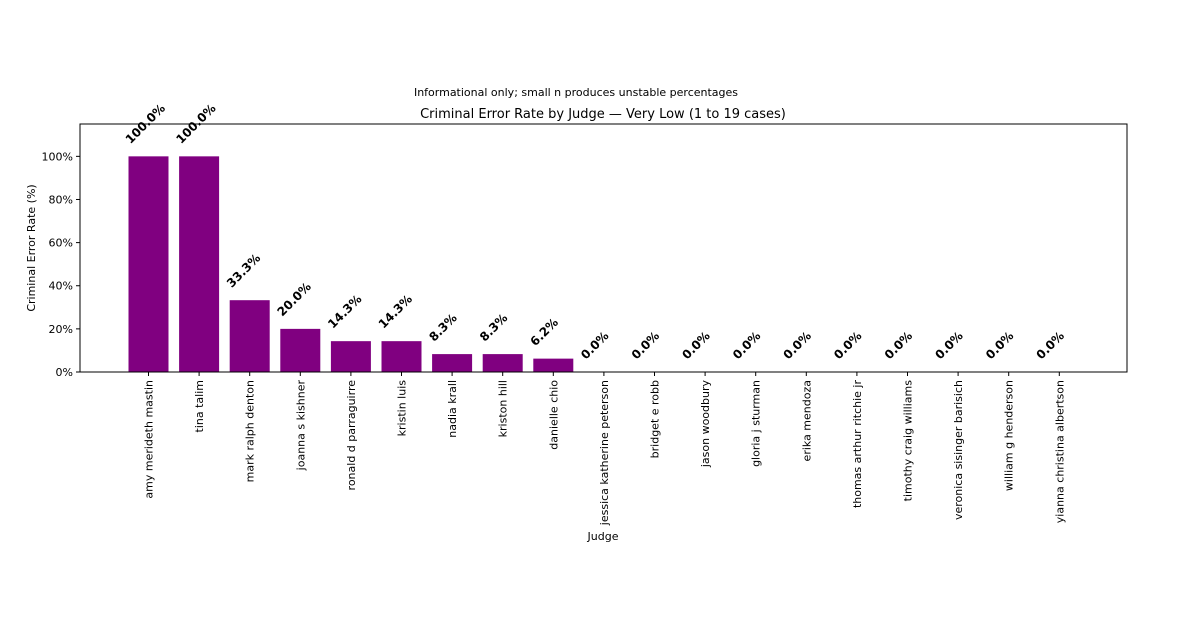 The image size is (1200, 634). Describe the element at coordinates (300, 426) in the screenshot. I see `x-tick-label: joanna s kishner` at that location.